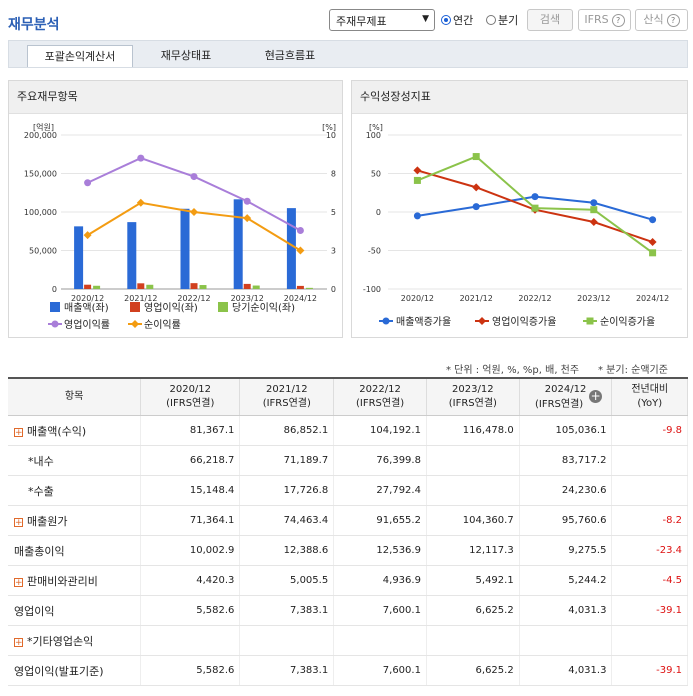 This screenshot has width=693, height=696. Describe the element at coordinates (290, 55) in the screenshot. I see `tab-cash-flow: 현금흐름표` at that location.